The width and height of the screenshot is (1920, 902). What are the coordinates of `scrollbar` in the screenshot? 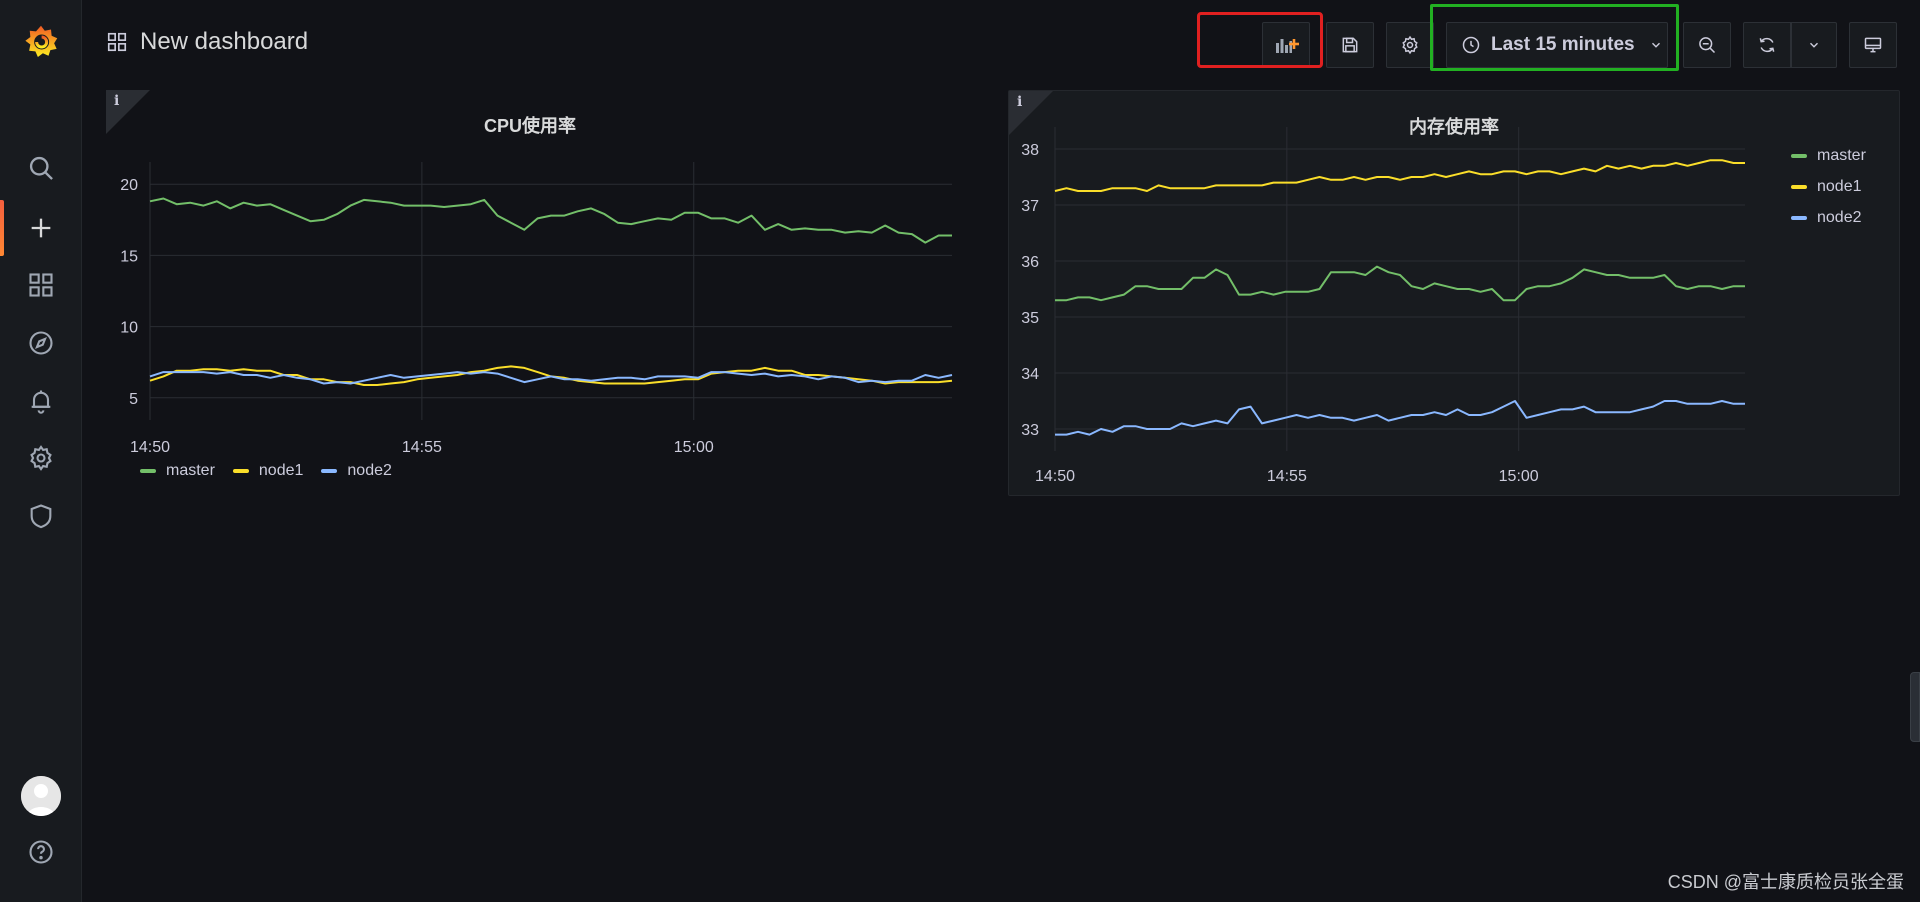 It's located at (1915, 707).